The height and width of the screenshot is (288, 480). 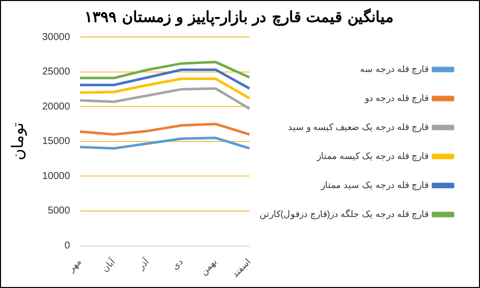 I want to click on legend-label: قارچ قله درجه دو, so click(x=396, y=98).